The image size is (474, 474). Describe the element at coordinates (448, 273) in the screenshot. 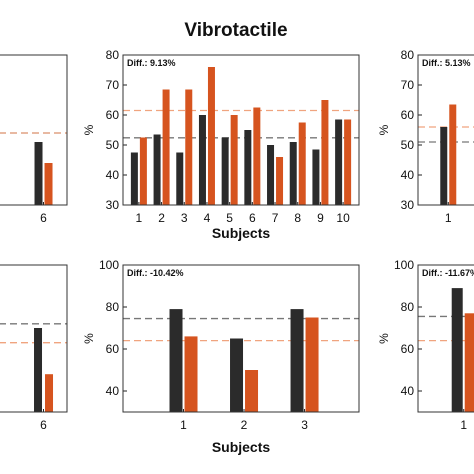

I see `diff-annotation: Diff.: -11.67%` at that location.